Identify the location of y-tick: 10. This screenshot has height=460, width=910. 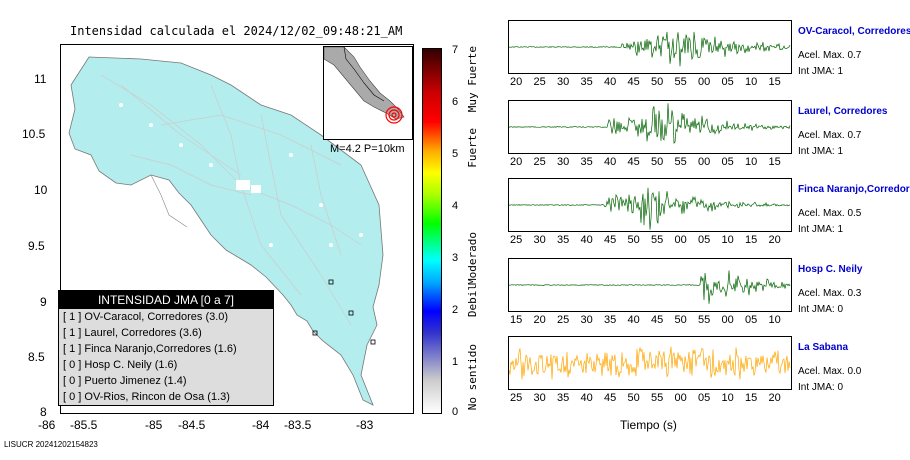
(41, 190).